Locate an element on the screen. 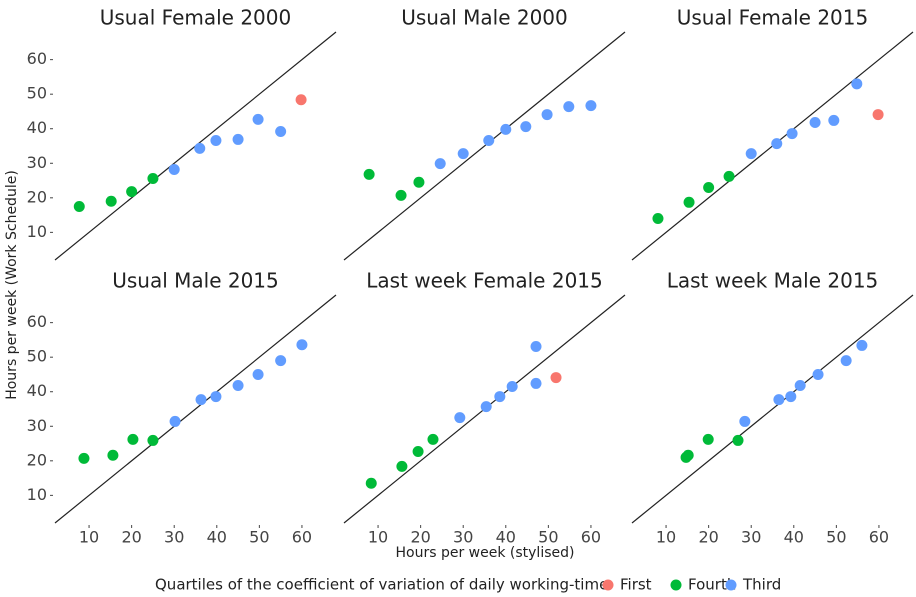 The height and width of the screenshot is (597, 916). y-tick-label: 60 is located at coordinates (37, 321).